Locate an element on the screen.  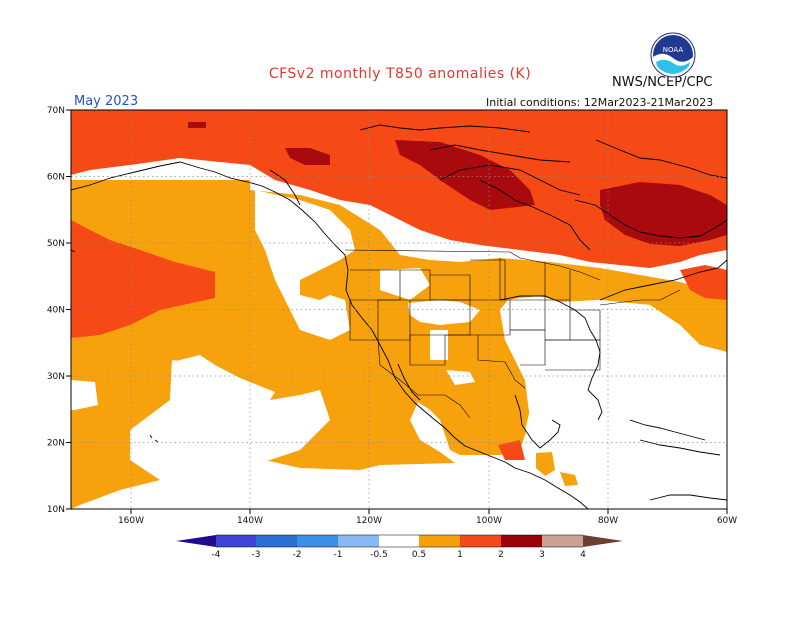
lat-label-60n: 60N is located at coordinates (56, 178).